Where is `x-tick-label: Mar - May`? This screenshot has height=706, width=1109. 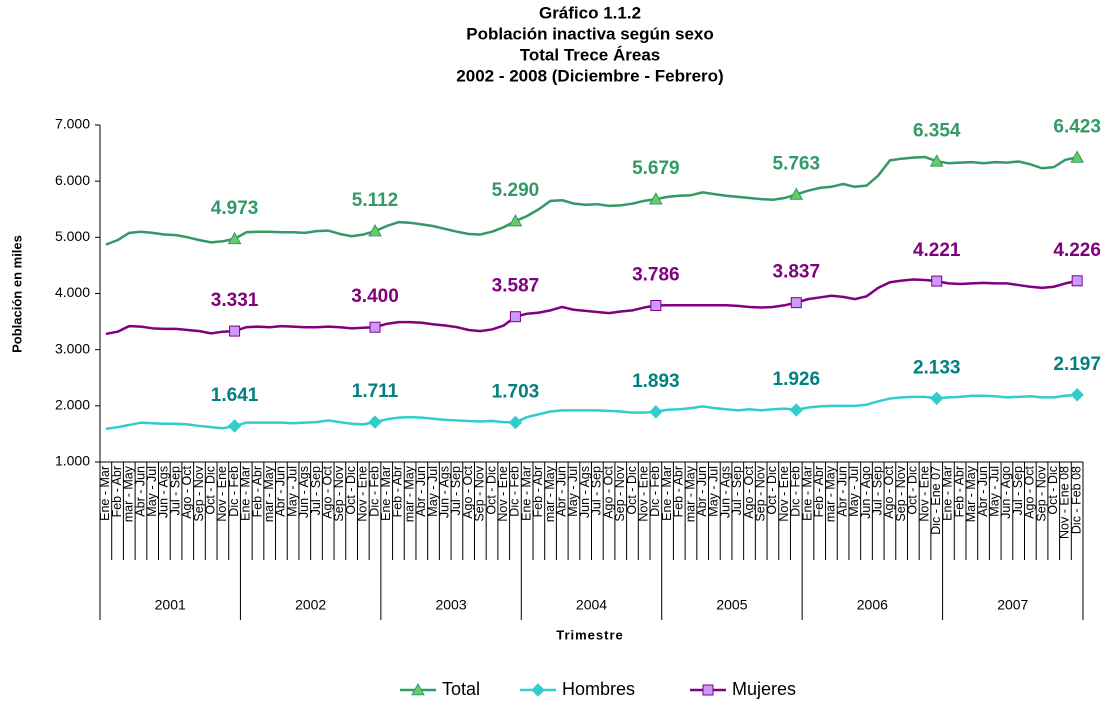
x-tick-label: Mar - May is located at coordinates (971, 493).